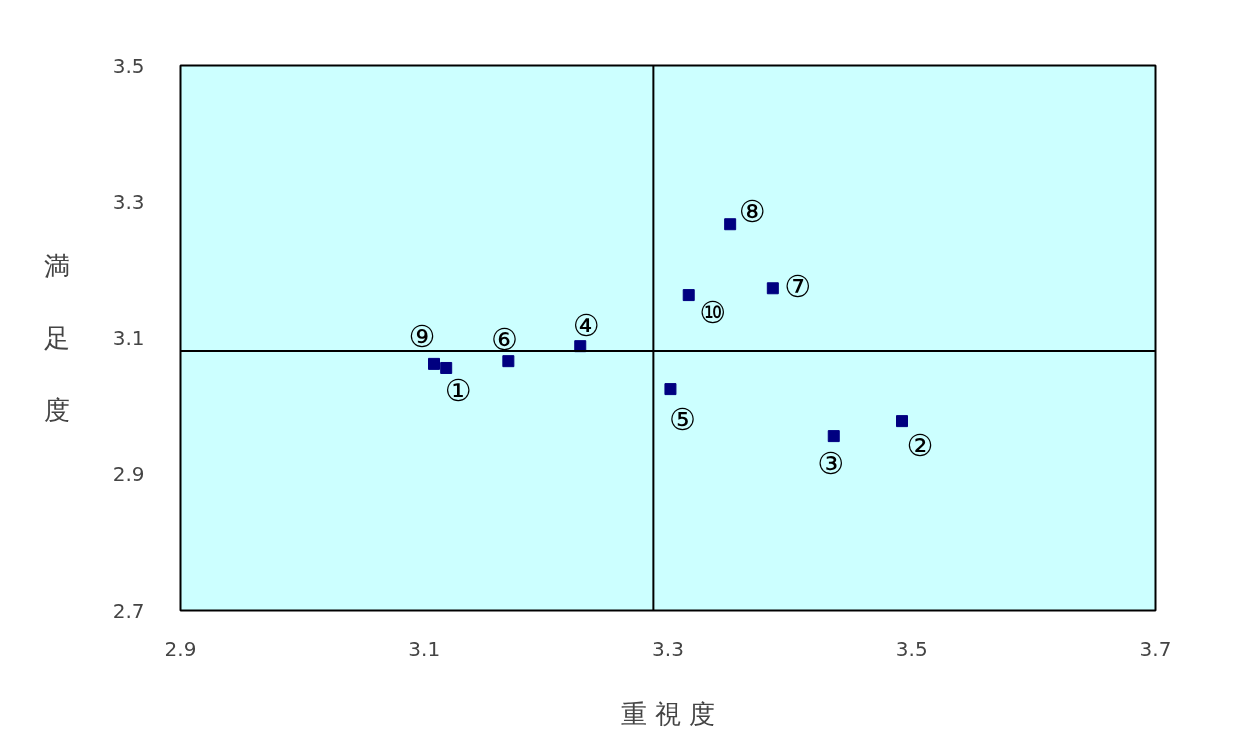 The image size is (1253, 756). Describe the element at coordinates (668, 648) in the screenshot. I see `x-tick-label: 3.3` at that location.